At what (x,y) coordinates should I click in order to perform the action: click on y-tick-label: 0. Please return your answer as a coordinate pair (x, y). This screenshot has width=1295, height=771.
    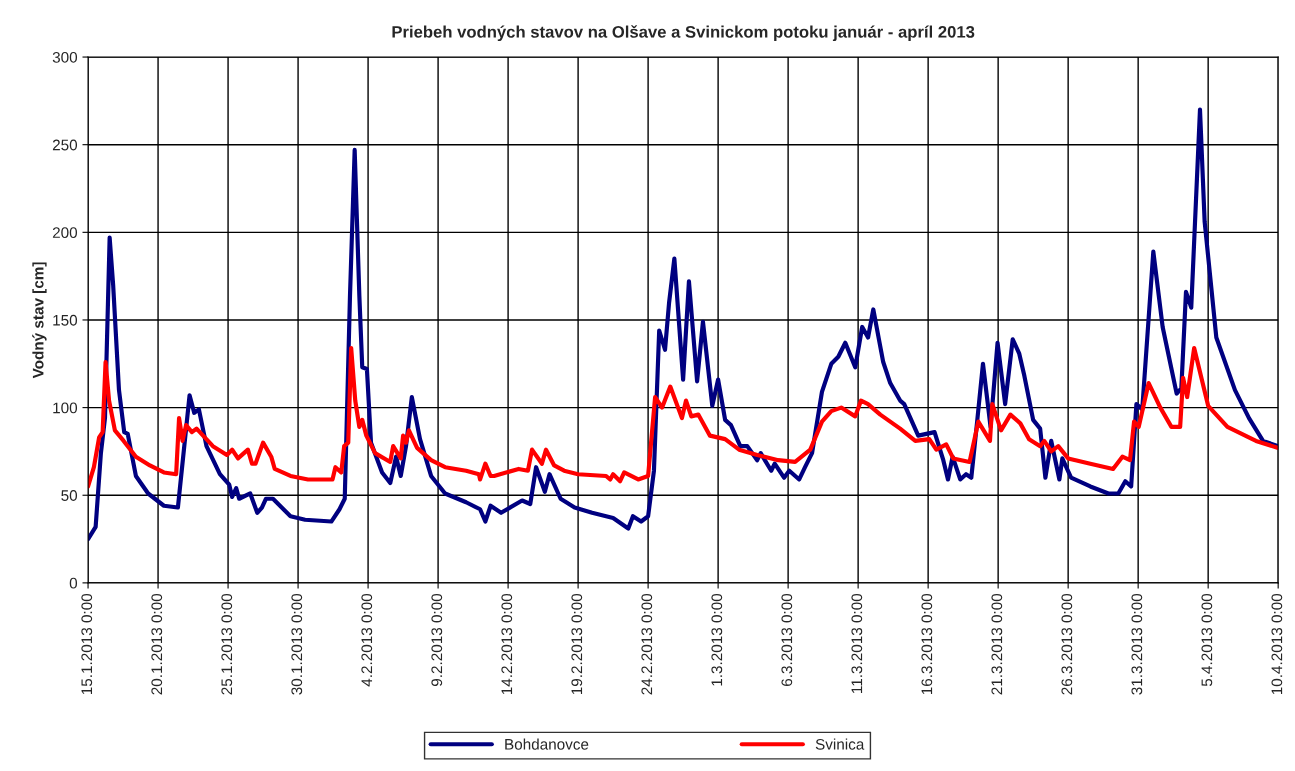
    Looking at the image, I should click on (73, 583).